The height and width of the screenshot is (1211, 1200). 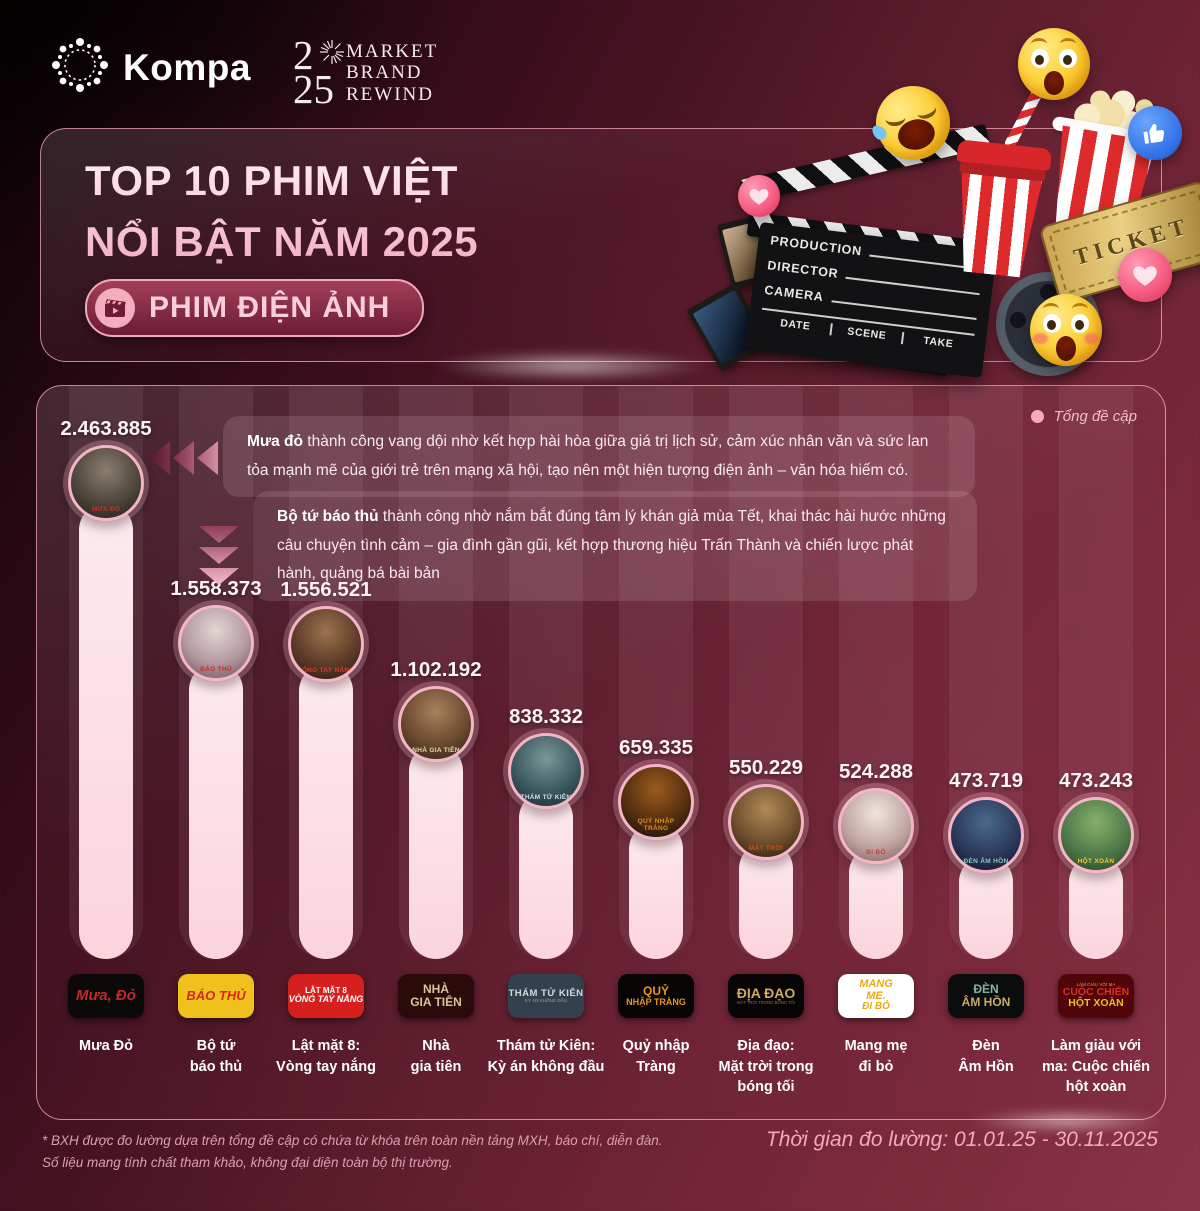 What do you see at coordinates (219, 555) in the screenshot?
I see `down-chevrons-icon` at bounding box center [219, 555].